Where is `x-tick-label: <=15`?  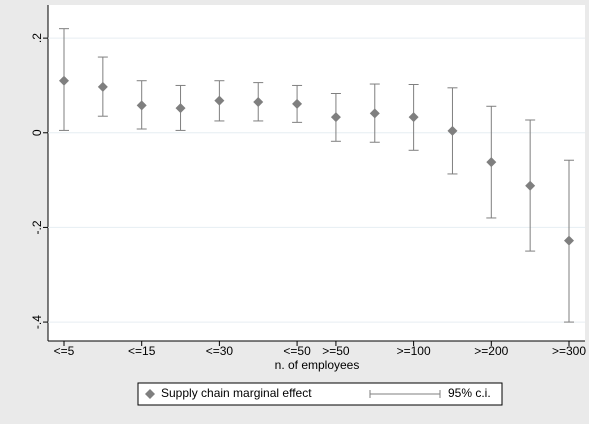 x-tick-label: <=15 is located at coordinates (142, 351).